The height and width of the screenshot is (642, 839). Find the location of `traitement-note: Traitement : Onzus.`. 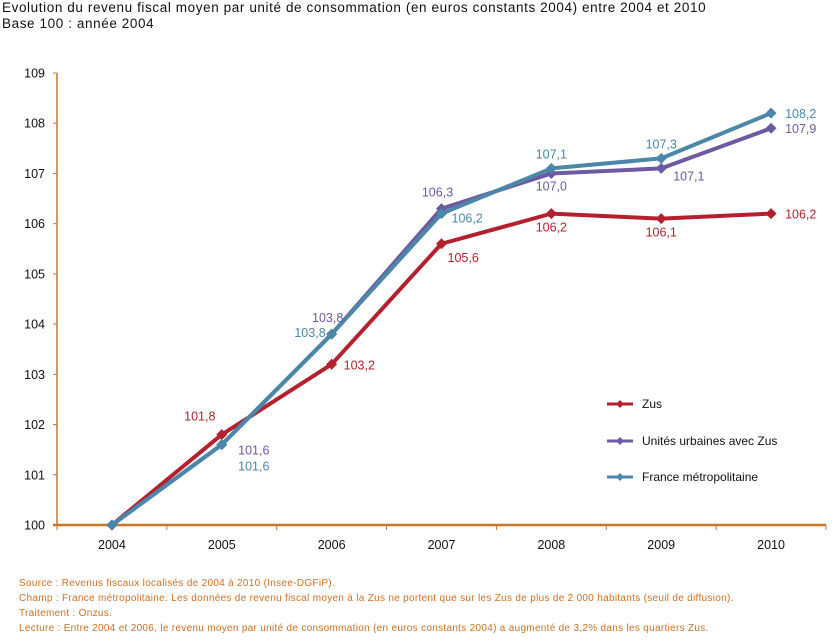

traitement-note: Traitement : Onzus. is located at coordinates (66, 613).